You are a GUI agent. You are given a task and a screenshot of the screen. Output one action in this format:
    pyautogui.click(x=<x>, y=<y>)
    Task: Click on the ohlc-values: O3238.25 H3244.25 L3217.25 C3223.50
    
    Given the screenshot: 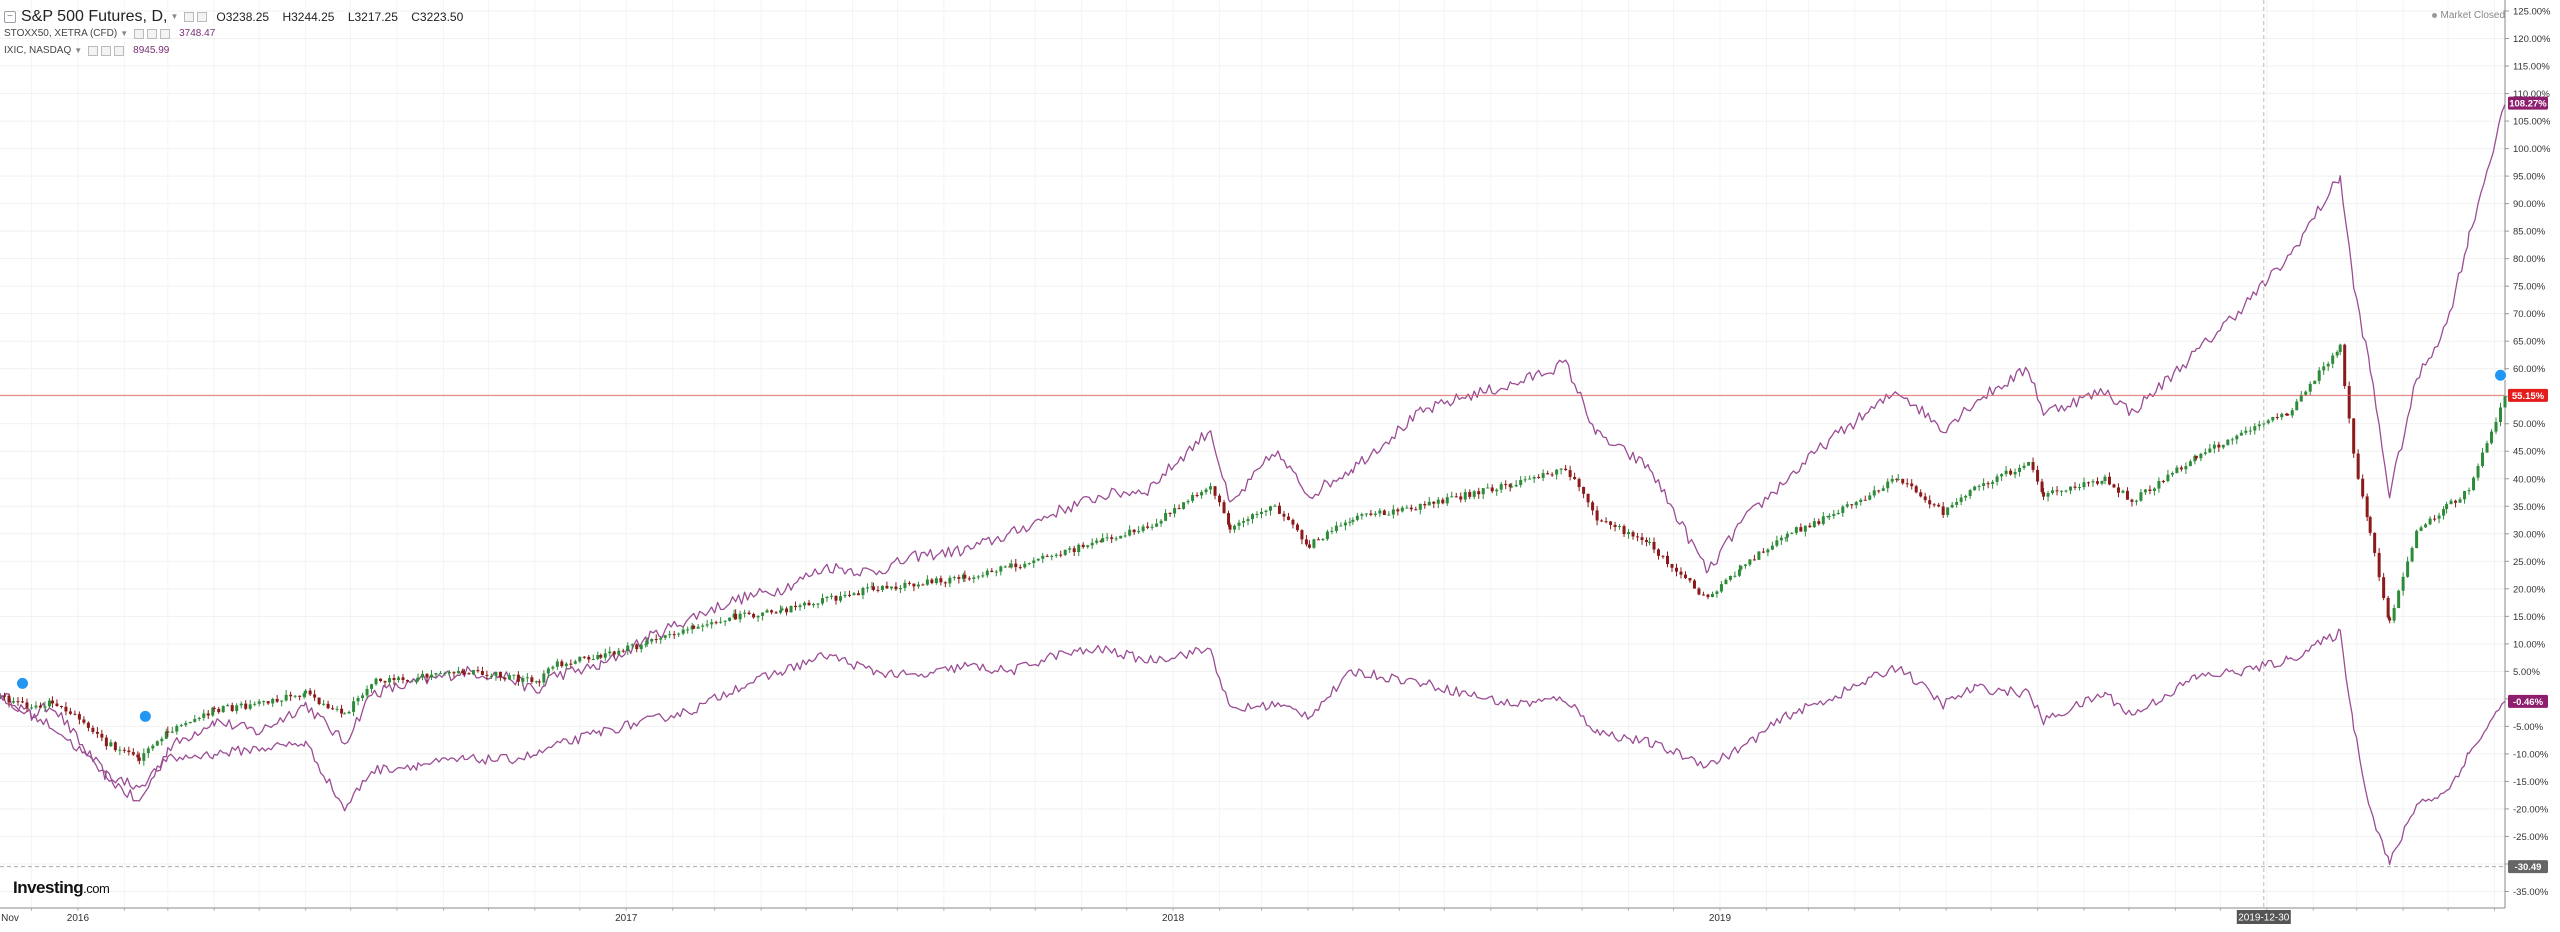 What is the action you would take?
    pyautogui.click(x=344, y=17)
    